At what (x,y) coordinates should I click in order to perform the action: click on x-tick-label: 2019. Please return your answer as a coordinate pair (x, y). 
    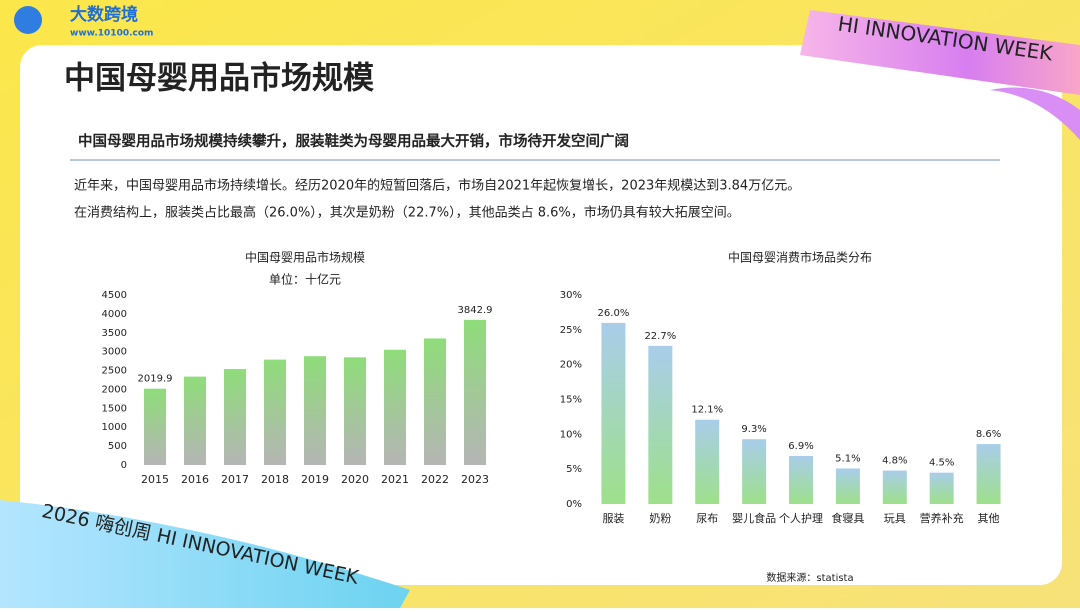
    Looking at the image, I should click on (315, 479).